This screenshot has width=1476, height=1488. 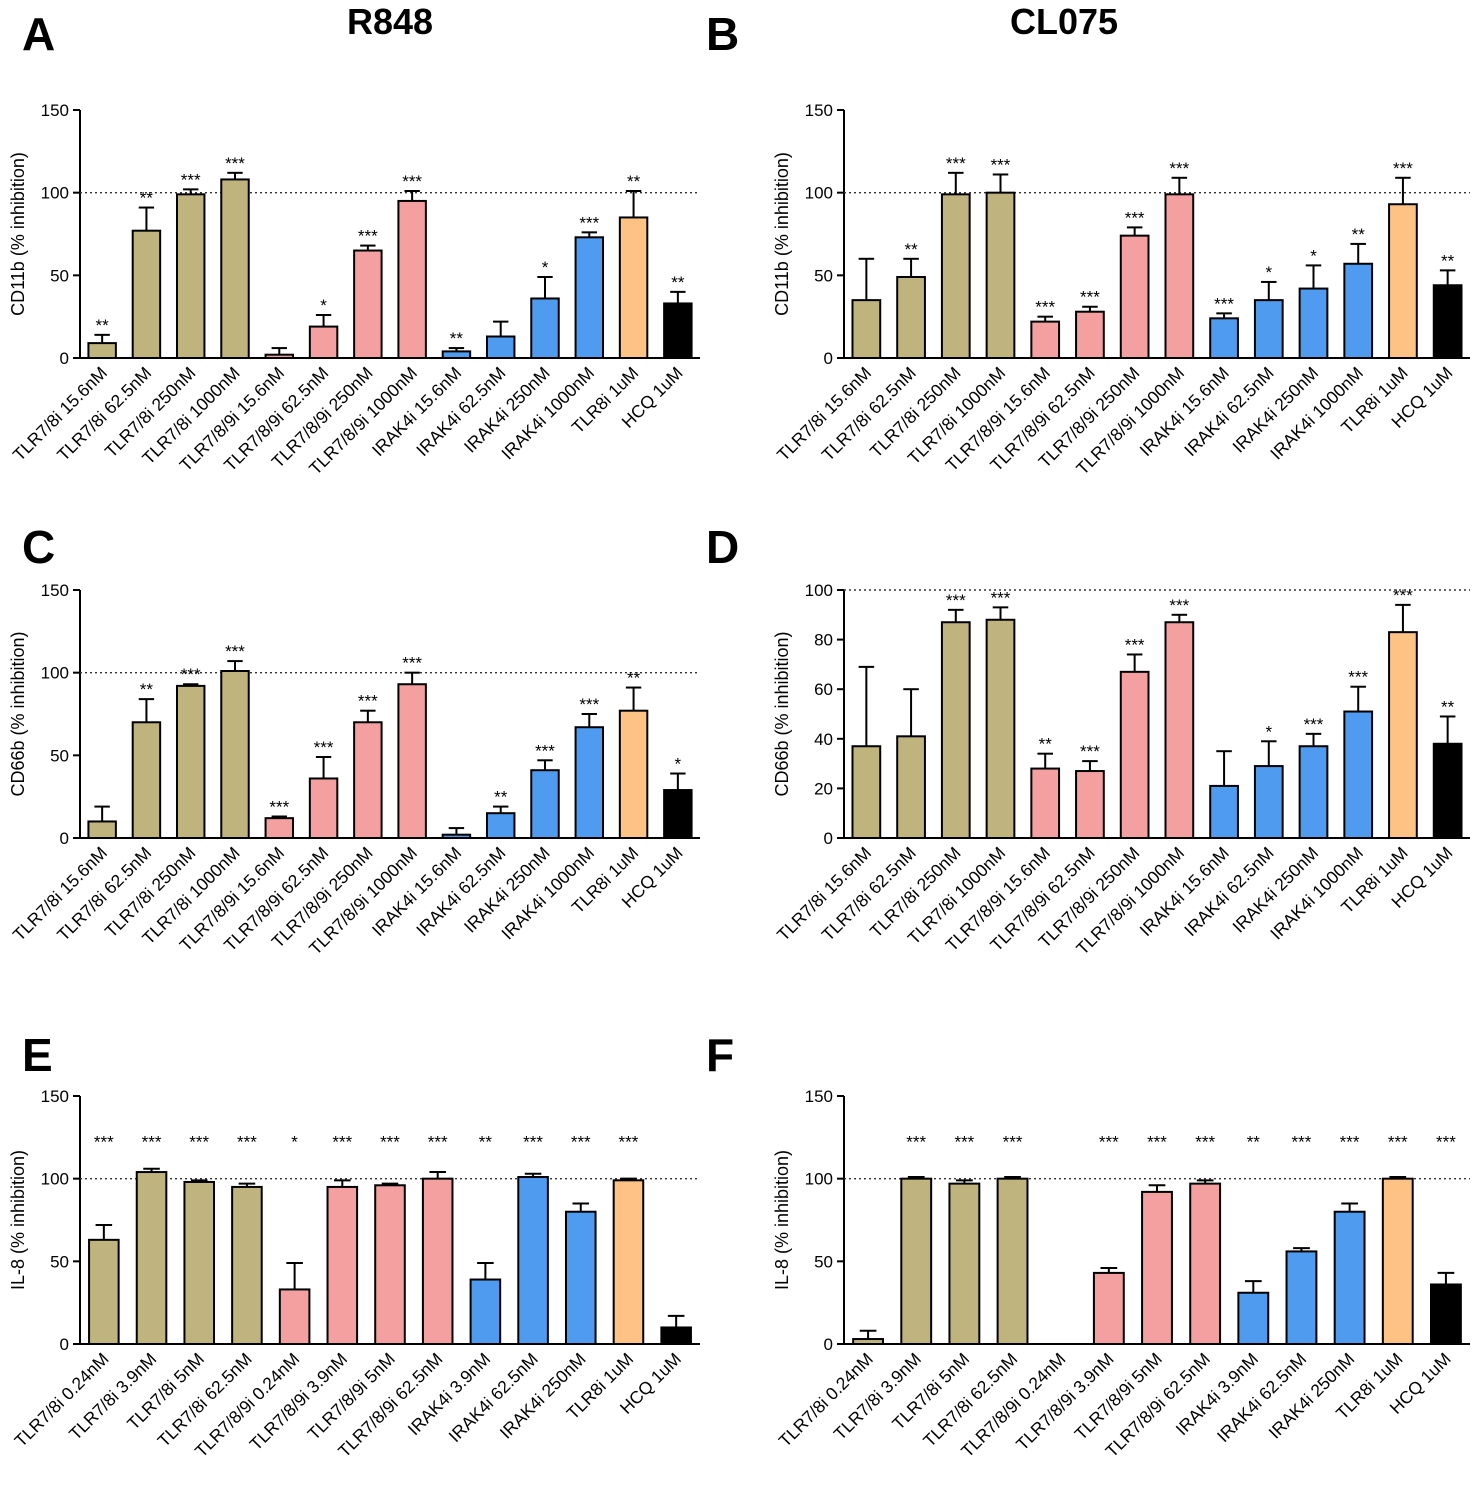 What do you see at coordinates (1205, 1142) in the screenshot?
I see `significance-F-7: ***` at bounding box center [1205, 1142].